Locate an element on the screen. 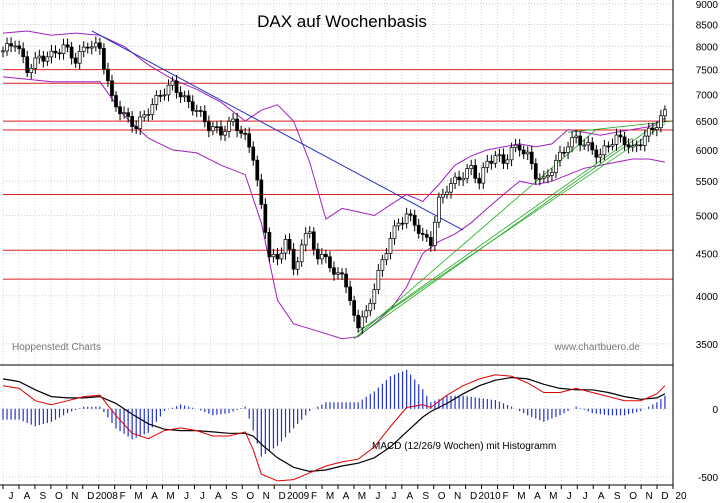  x-tick-label: F is located at coordinates (314, 496).